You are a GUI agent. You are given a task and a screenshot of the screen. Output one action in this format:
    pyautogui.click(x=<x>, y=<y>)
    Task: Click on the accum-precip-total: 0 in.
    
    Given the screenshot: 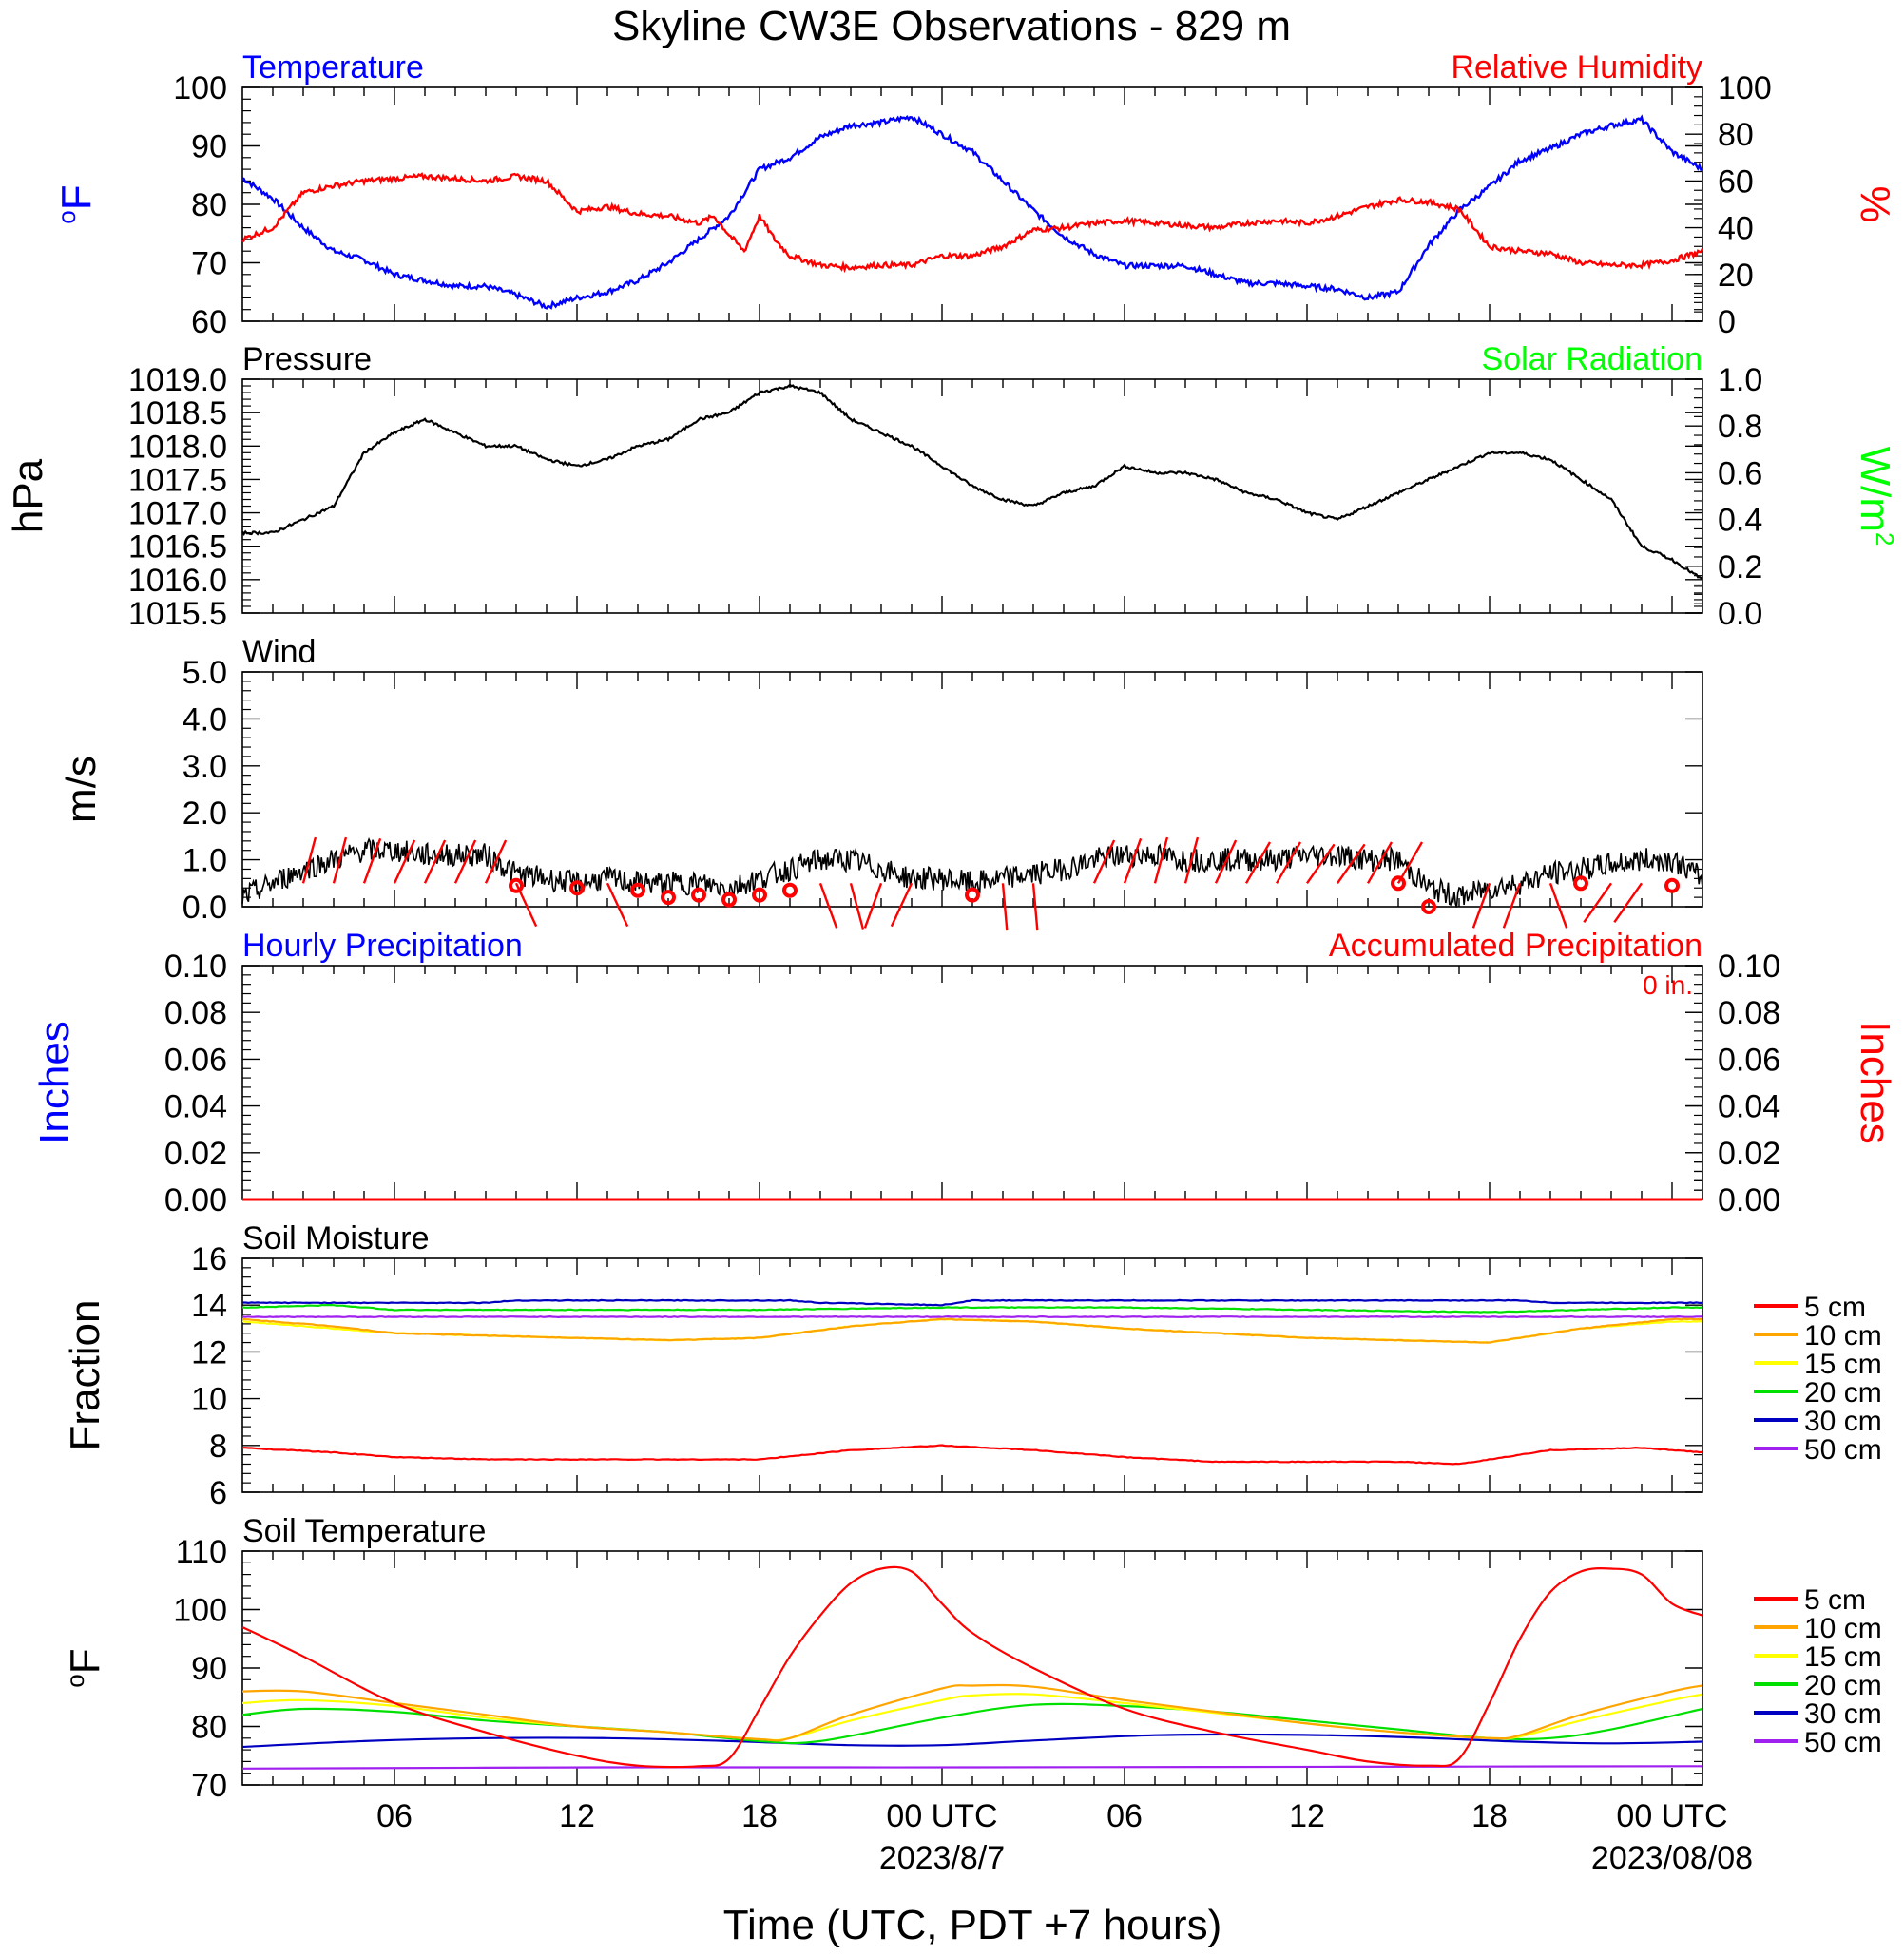 What is the action you would take?
    pyautogui.click(x=1668, y=985)
    